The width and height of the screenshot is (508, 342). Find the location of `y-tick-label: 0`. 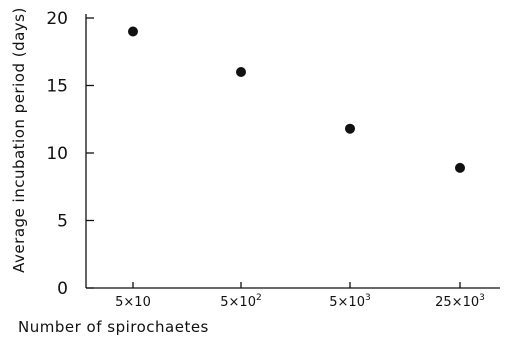

y-tick-label: 0 is located at coordinates (62, 289).